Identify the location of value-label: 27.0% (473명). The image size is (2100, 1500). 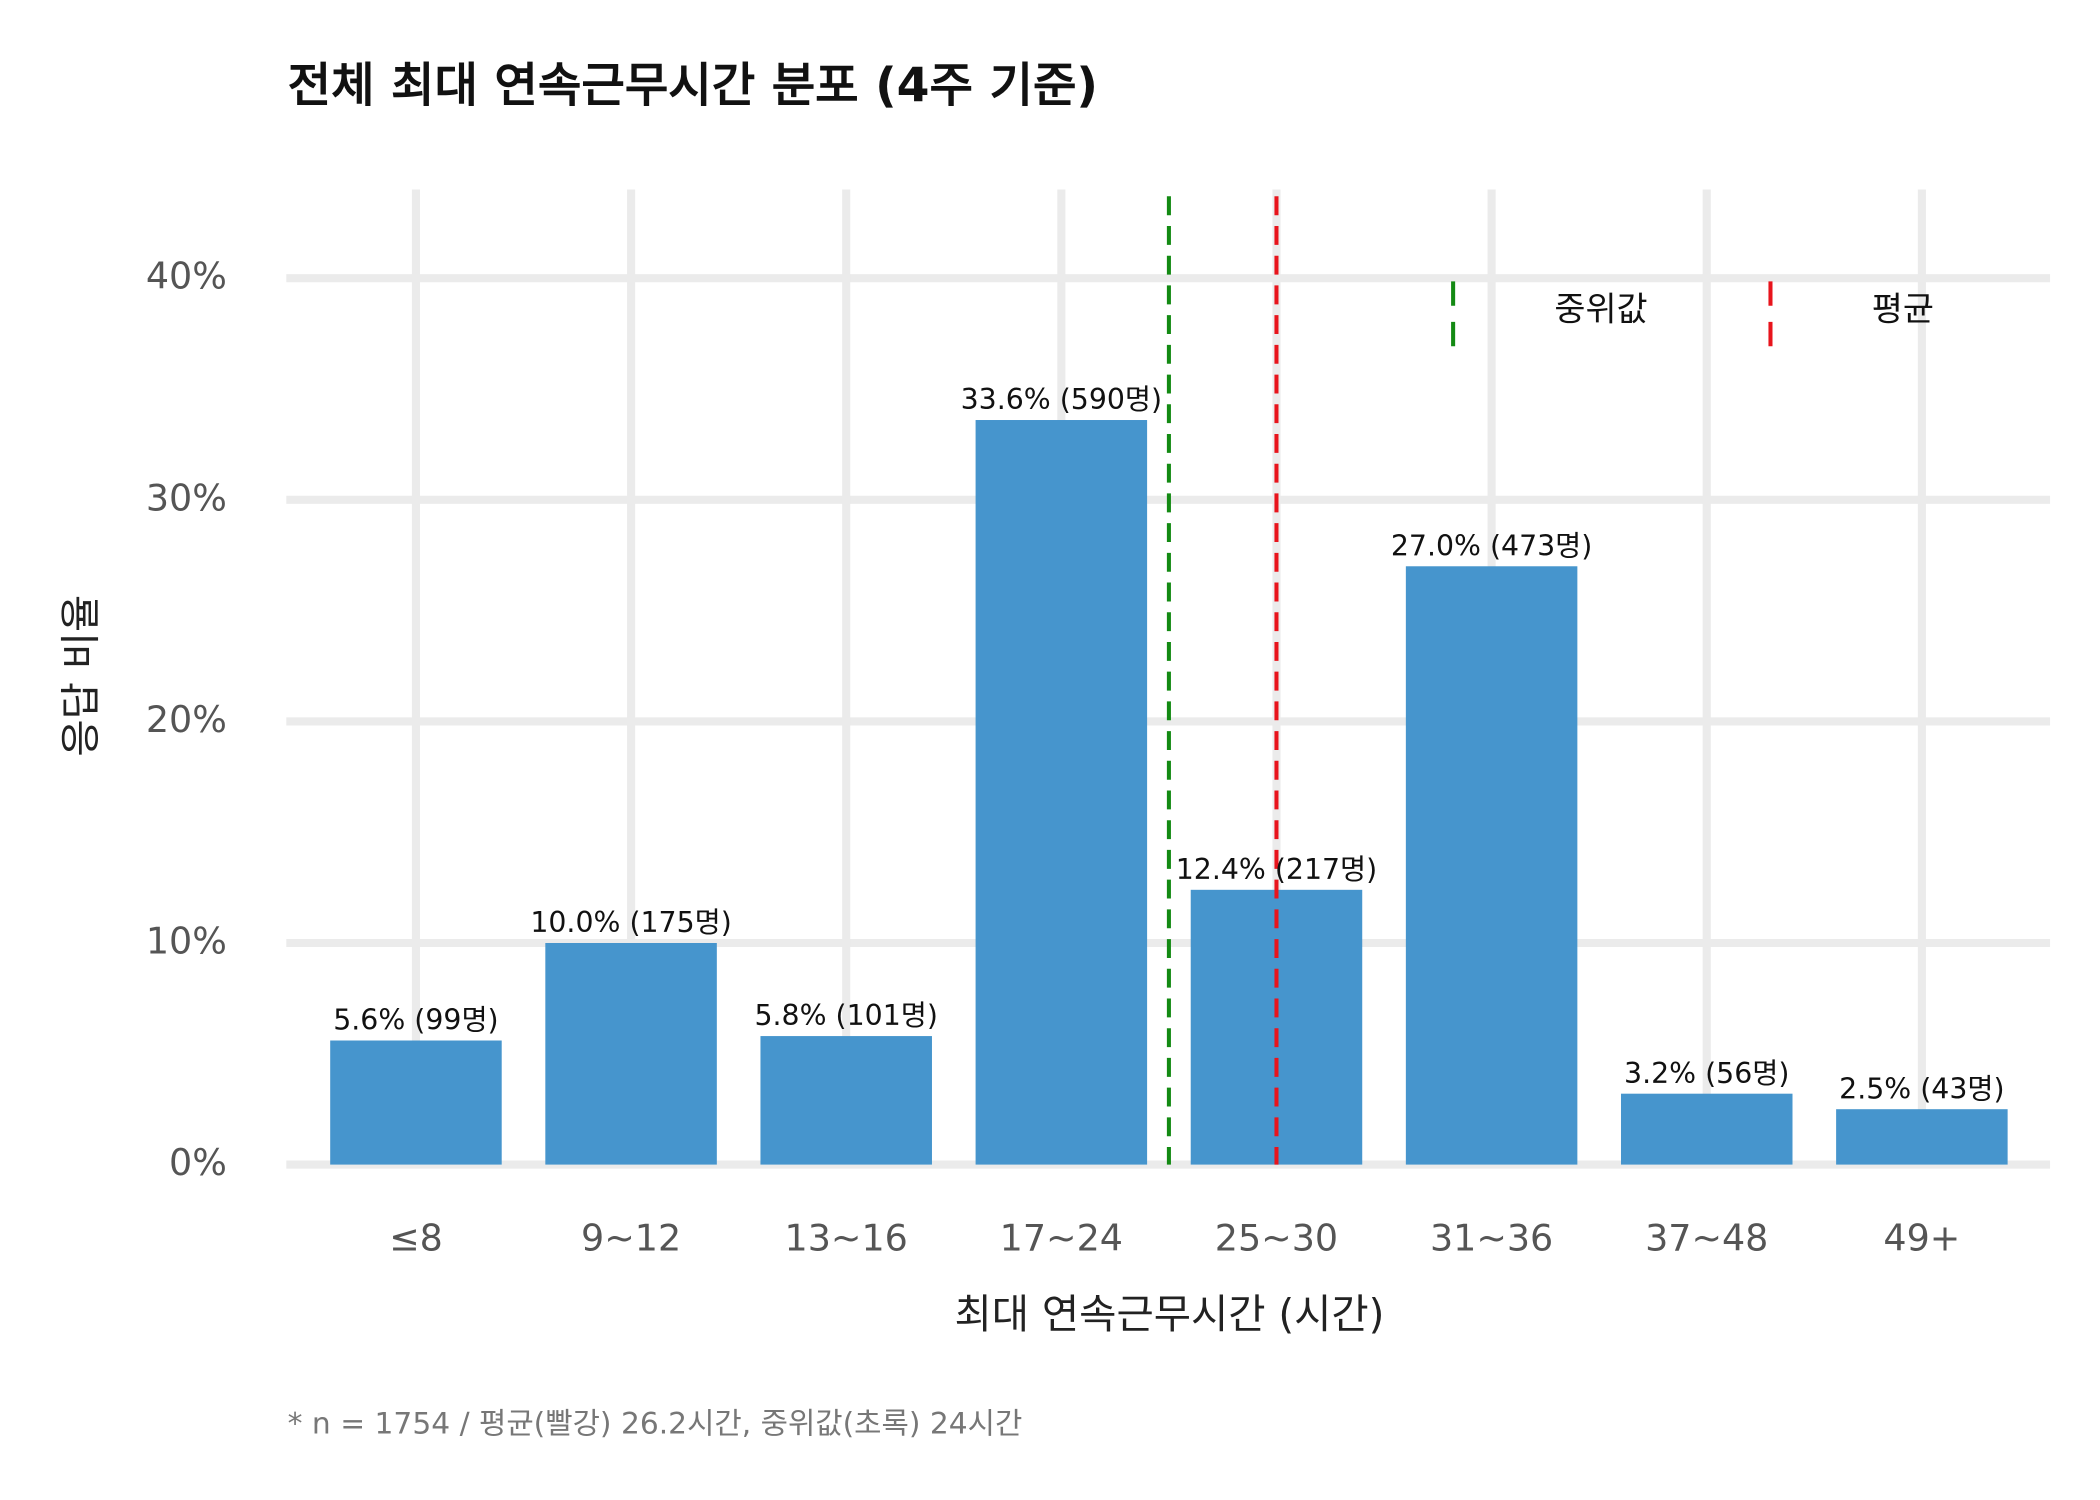
(1491, 545).